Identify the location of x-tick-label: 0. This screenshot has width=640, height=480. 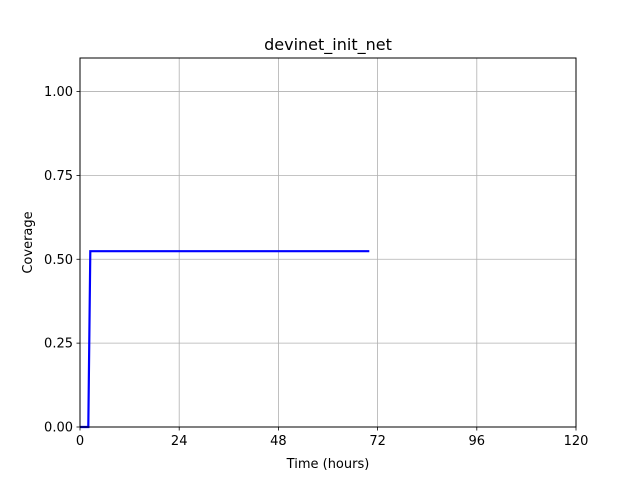
(80, 441).